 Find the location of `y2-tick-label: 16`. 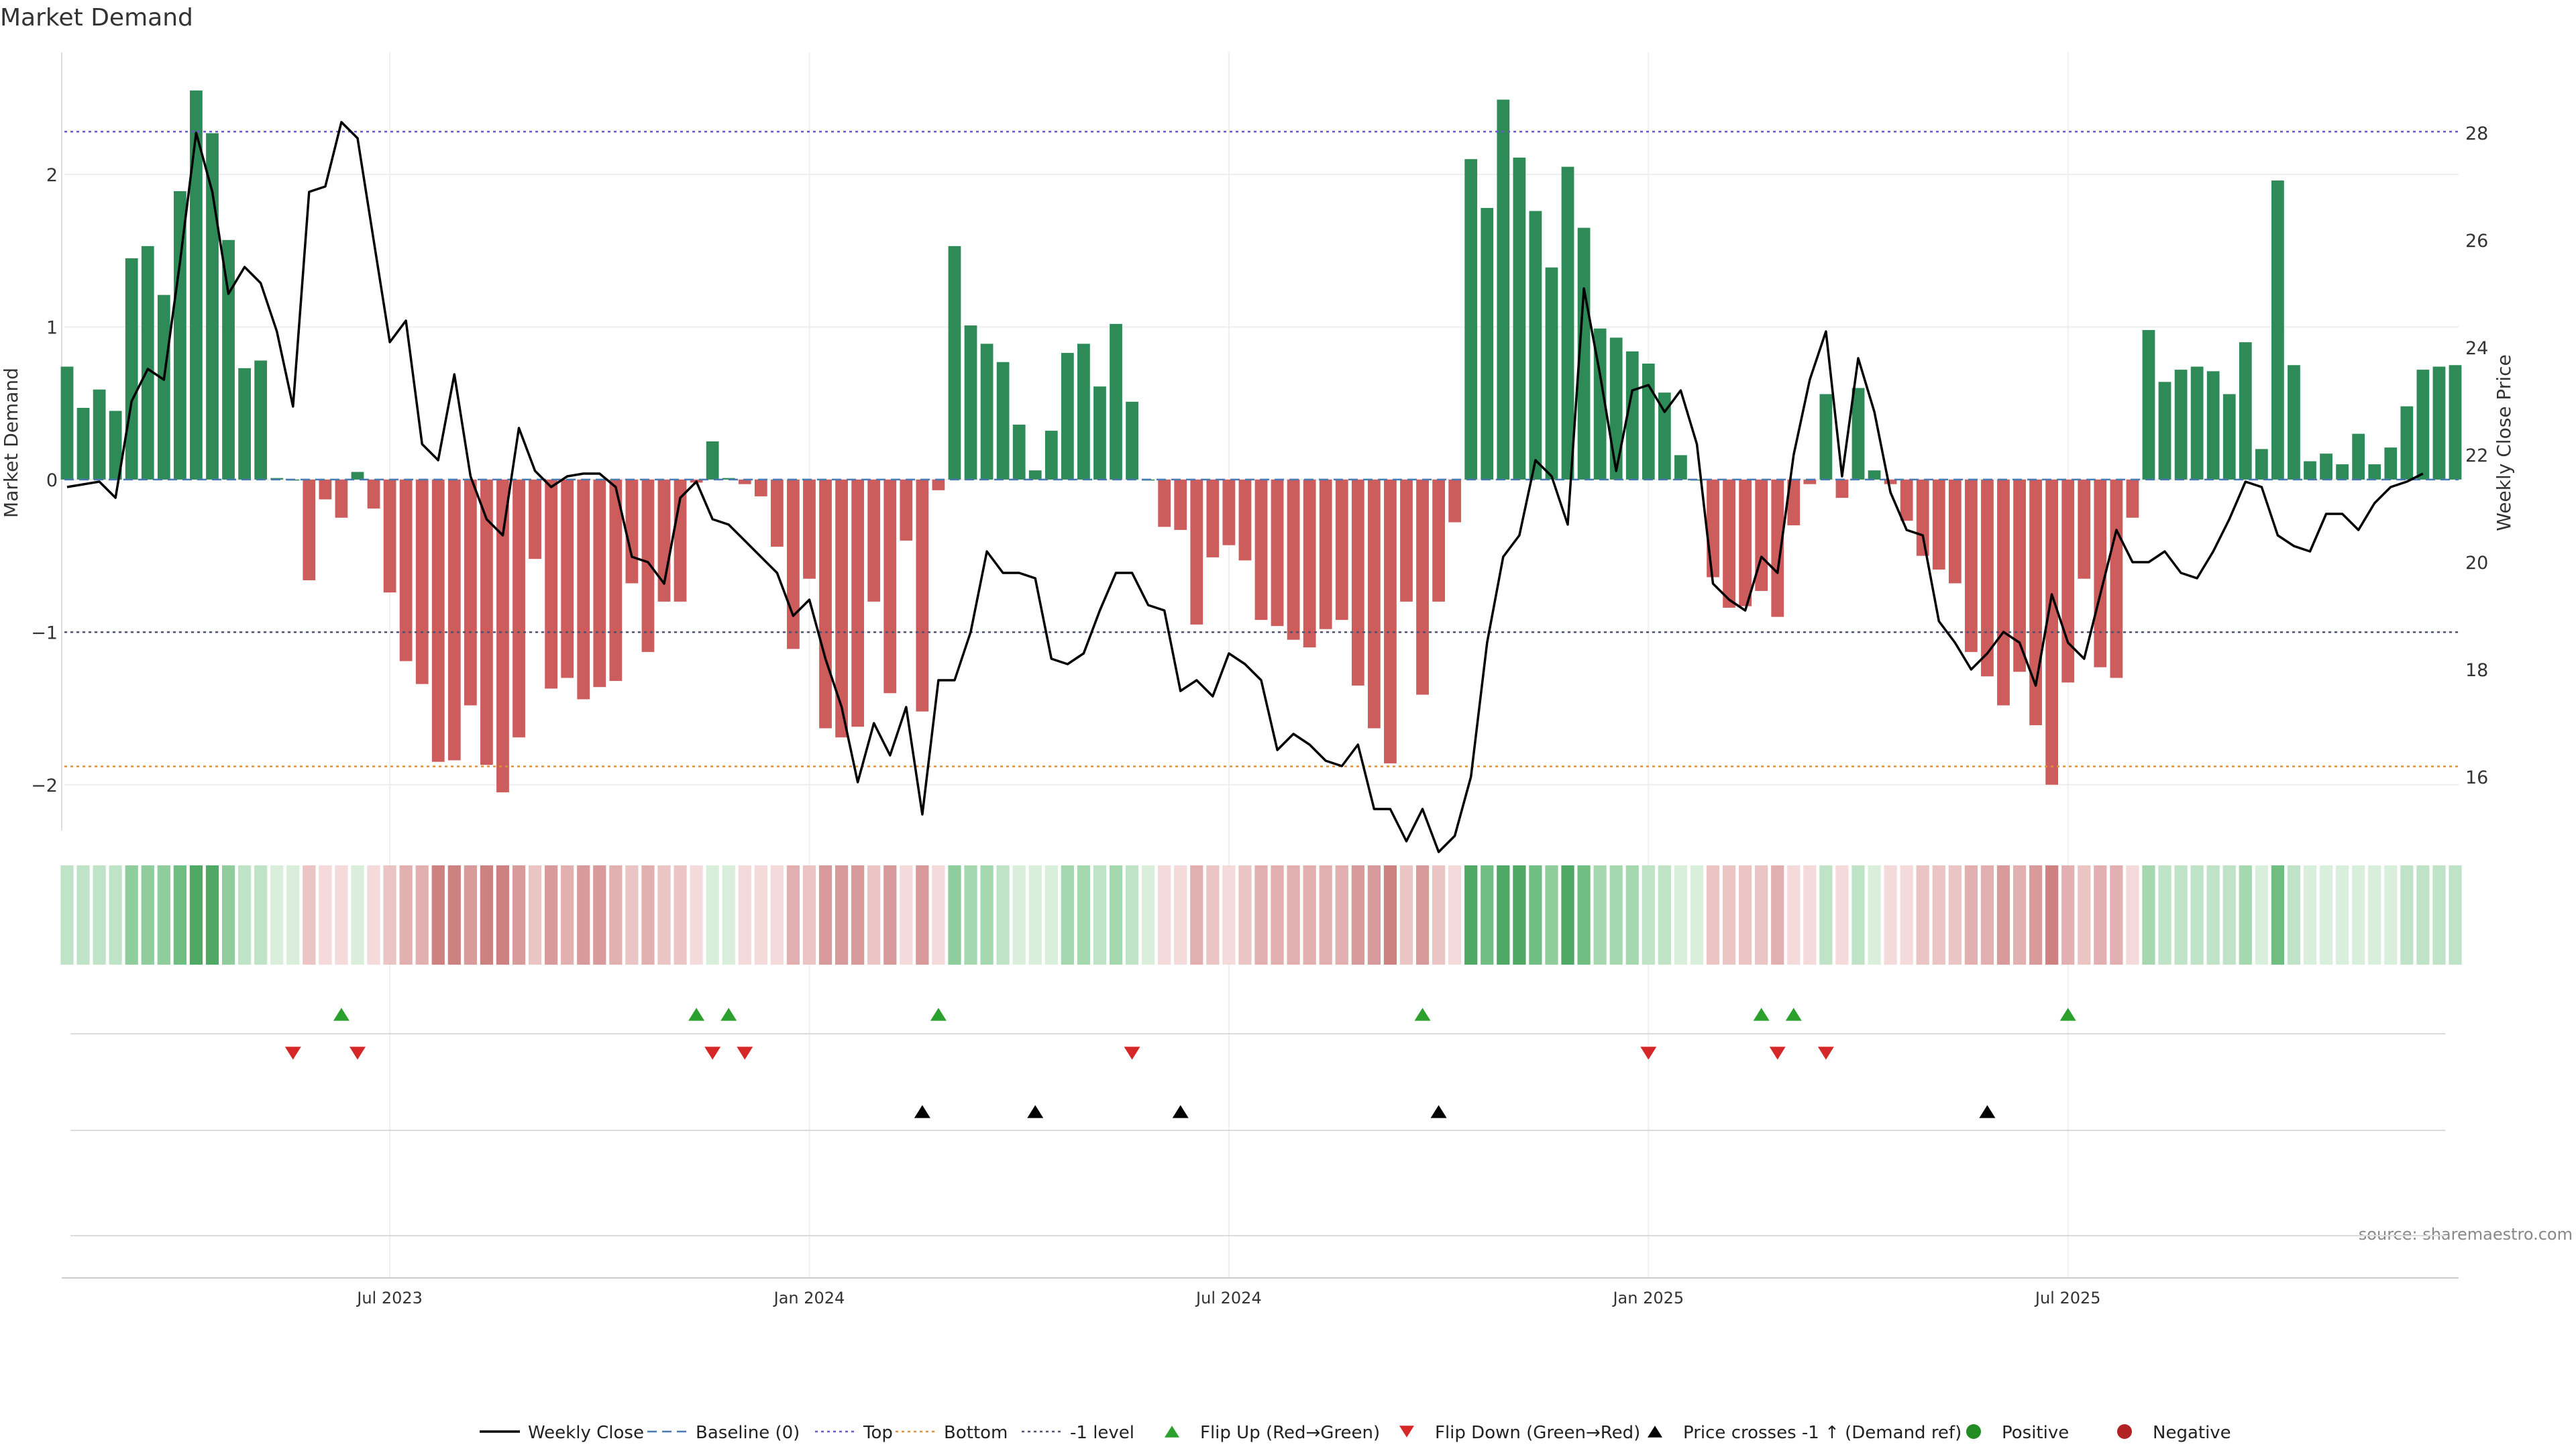

y2-tick-label: 16 is located at coordinates (2476, 777).